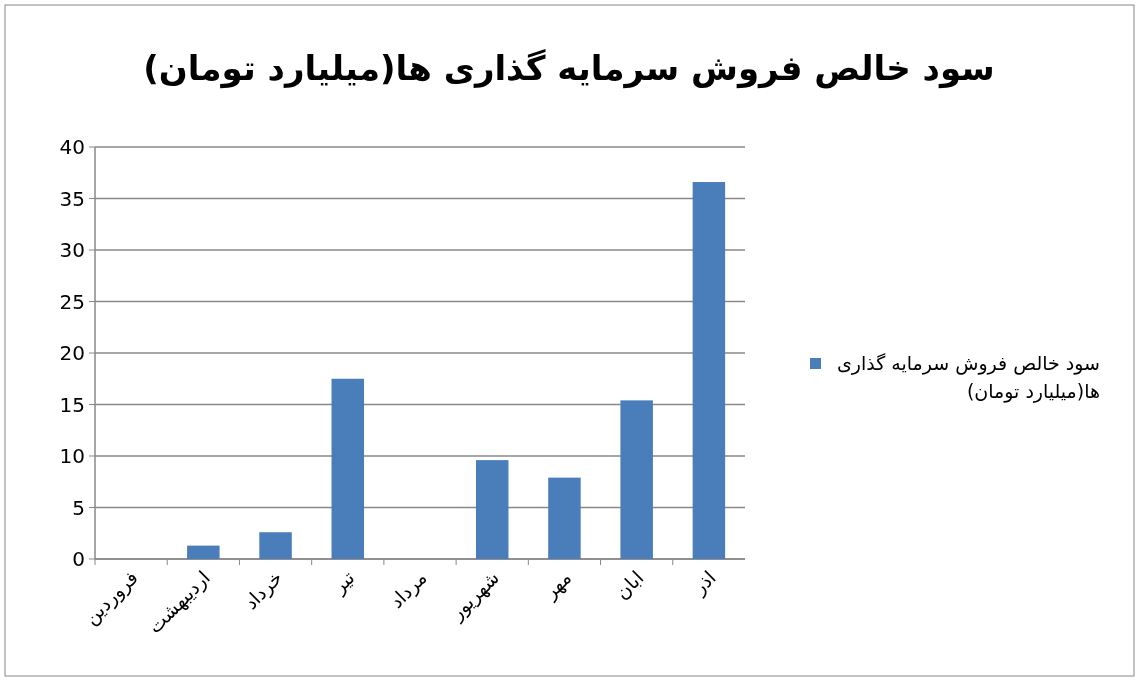  What do you see at coordinates (557, 585) in the screenshot?
I see `x-tick-label: مهر` at bounding box center [557, 585].